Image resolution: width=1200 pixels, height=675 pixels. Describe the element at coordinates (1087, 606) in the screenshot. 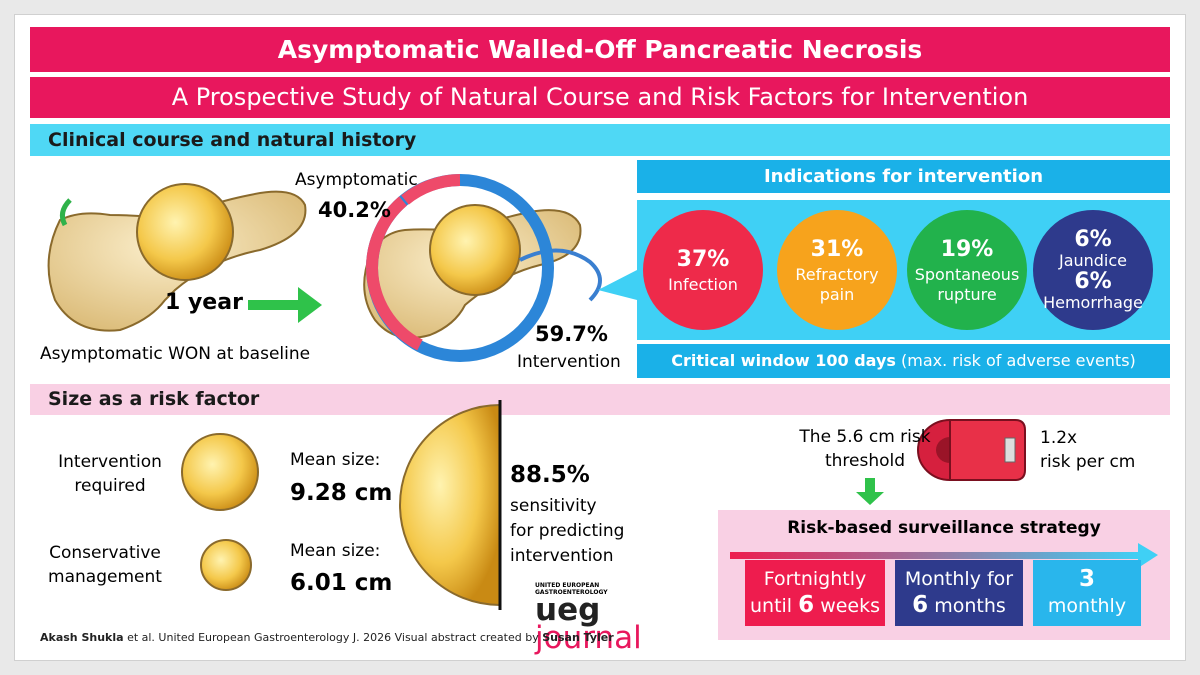

I see `step-post: monthly` at that location.